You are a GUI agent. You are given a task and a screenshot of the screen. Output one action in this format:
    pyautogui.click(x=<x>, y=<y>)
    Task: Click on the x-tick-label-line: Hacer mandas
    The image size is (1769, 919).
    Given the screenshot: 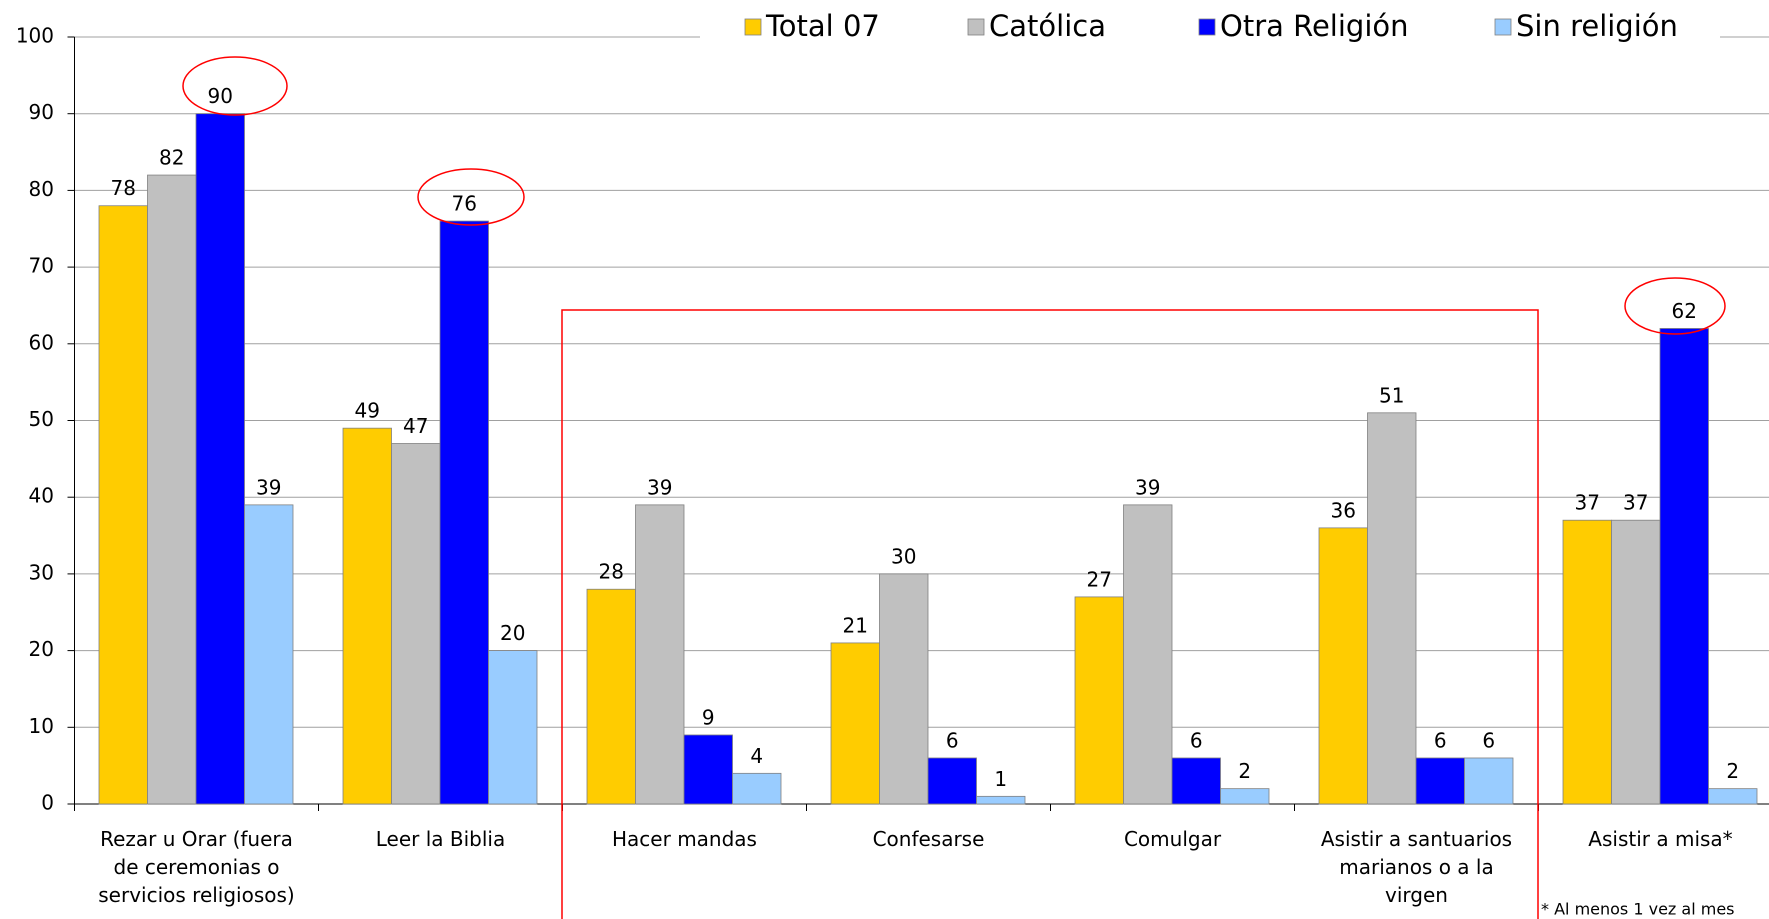 What is the action you would take?
    pyautogui.click(x=684, y=839)
    